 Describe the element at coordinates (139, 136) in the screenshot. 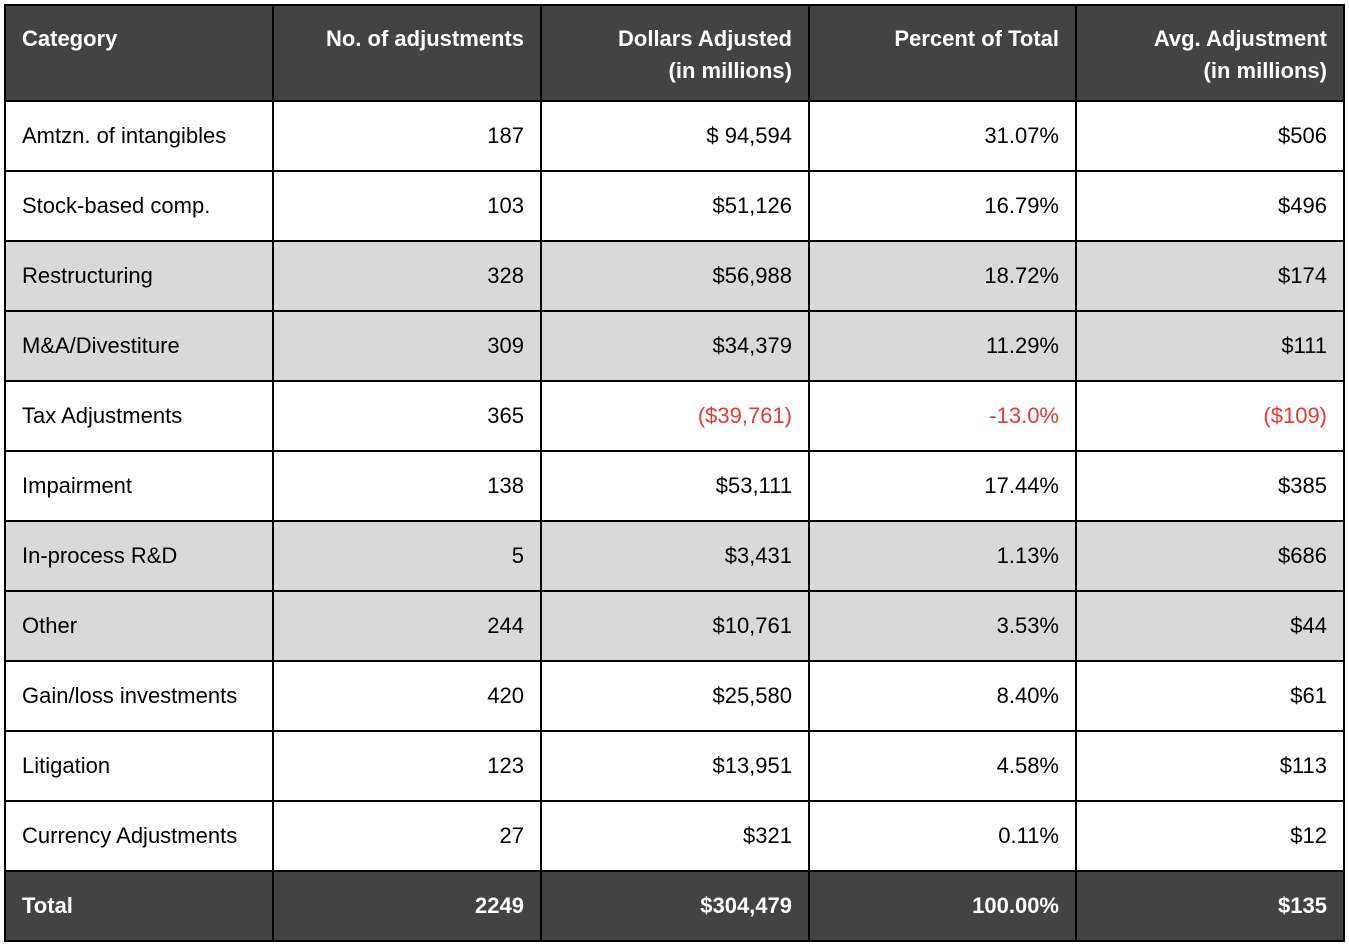

I see `cell-category: Amtzn. of intangibles` at that location.